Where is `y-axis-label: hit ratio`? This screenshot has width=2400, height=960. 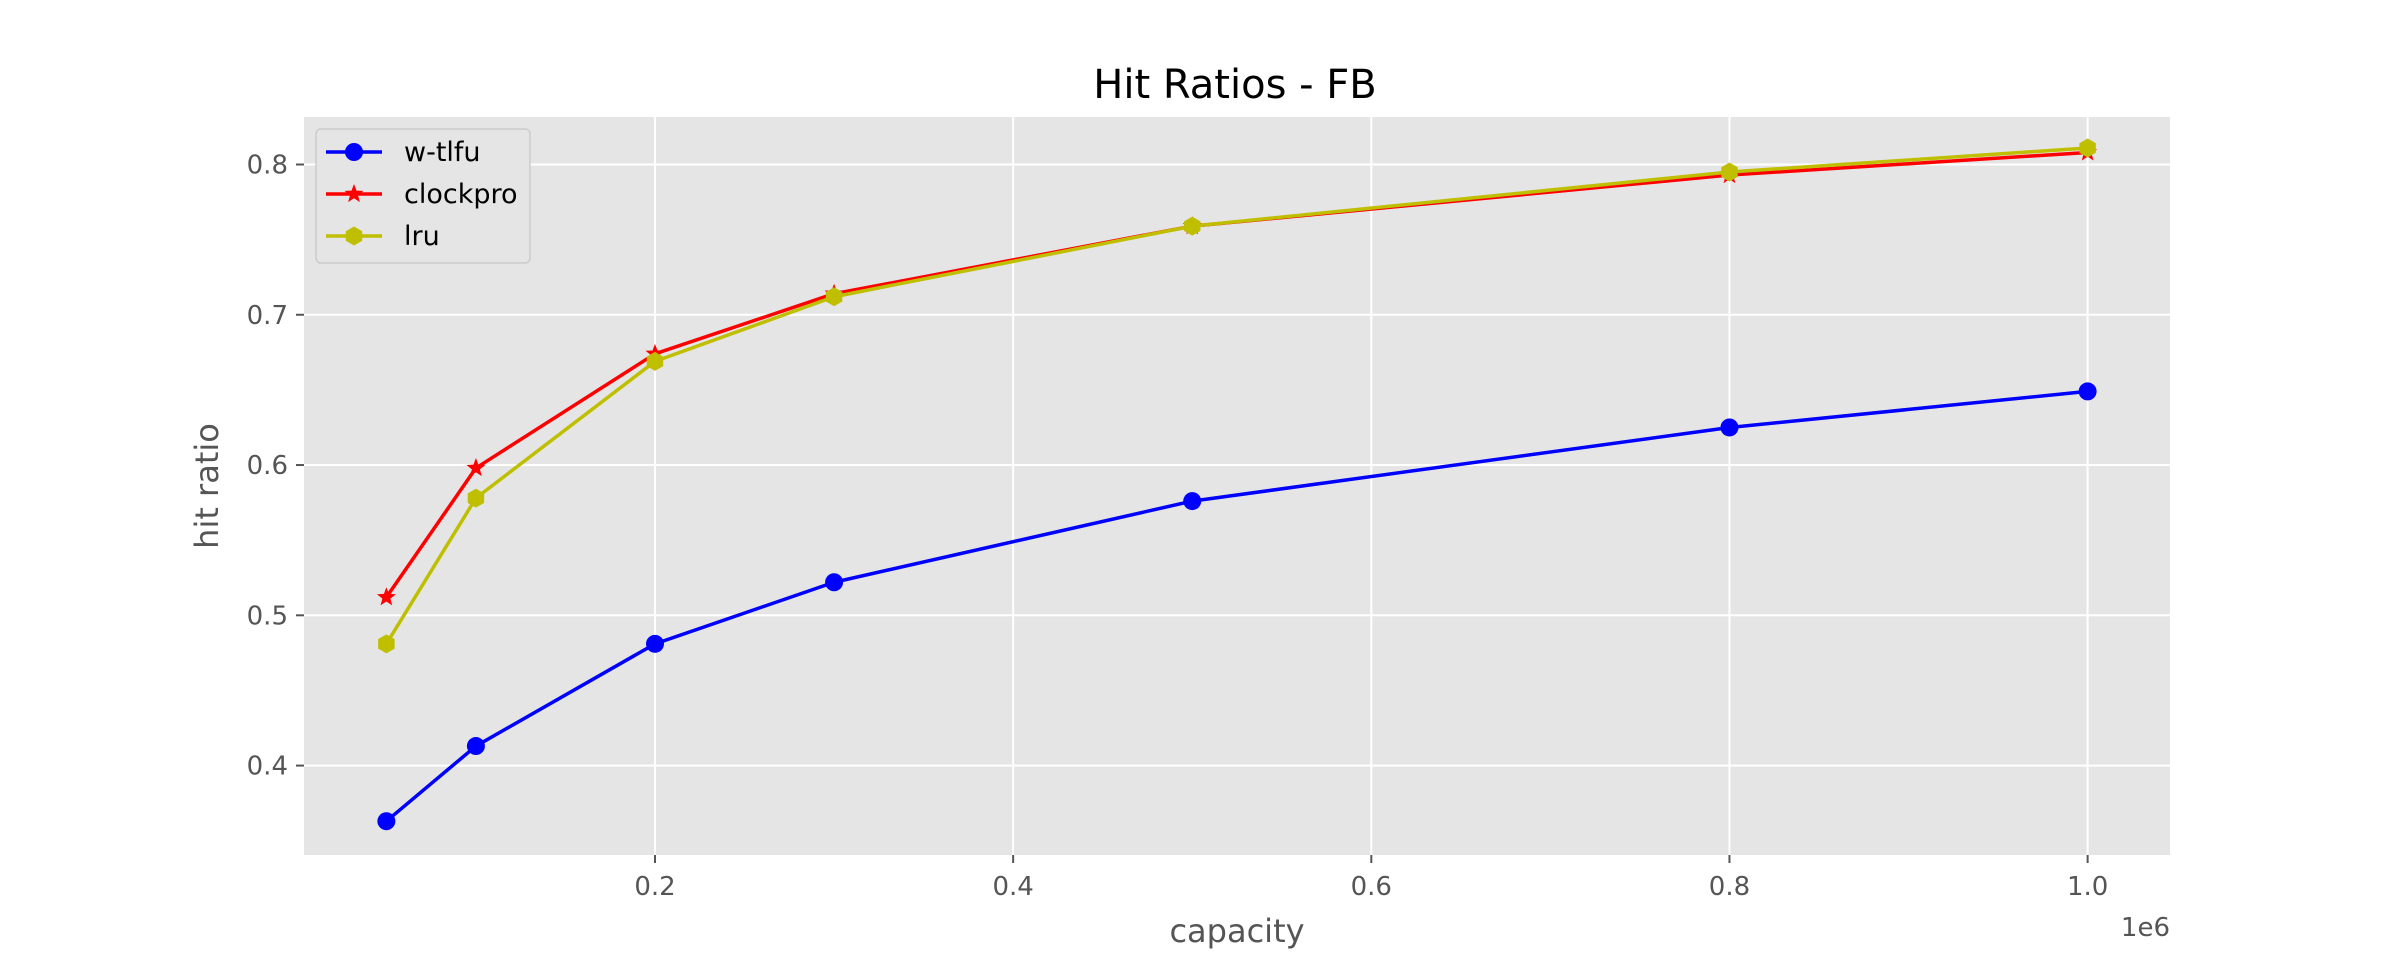 y-axis-label: hit ratio is located at coordinates (207, 486).